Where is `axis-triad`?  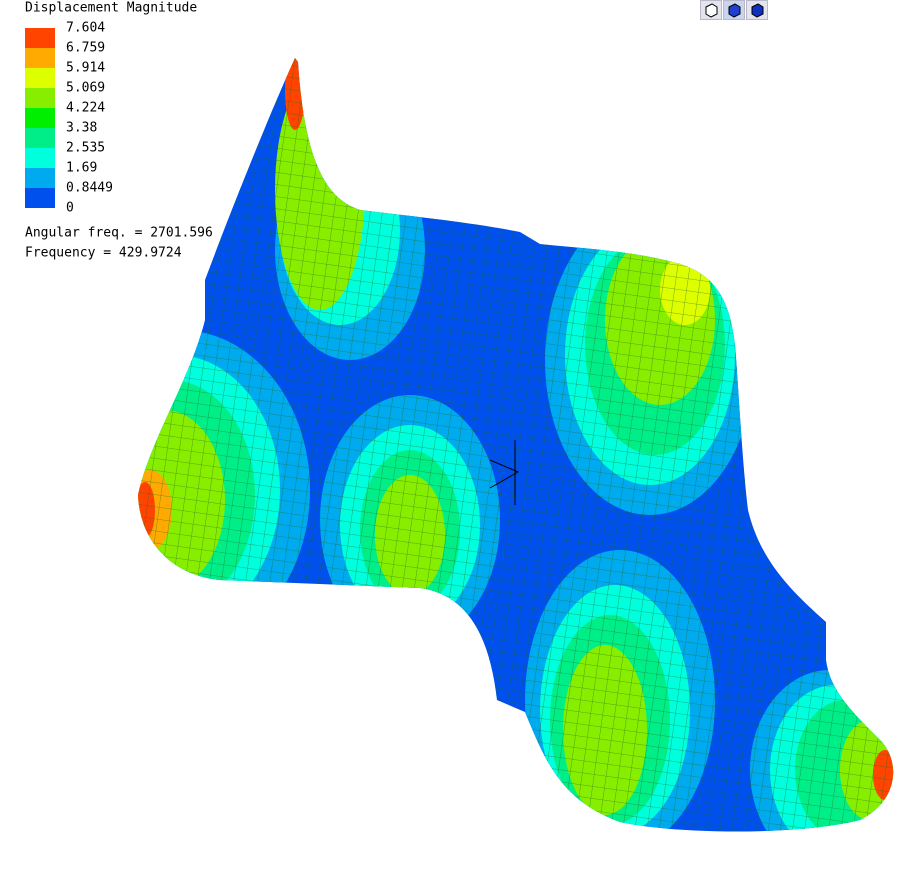
axis-triad is located at coordinates (504, 472).